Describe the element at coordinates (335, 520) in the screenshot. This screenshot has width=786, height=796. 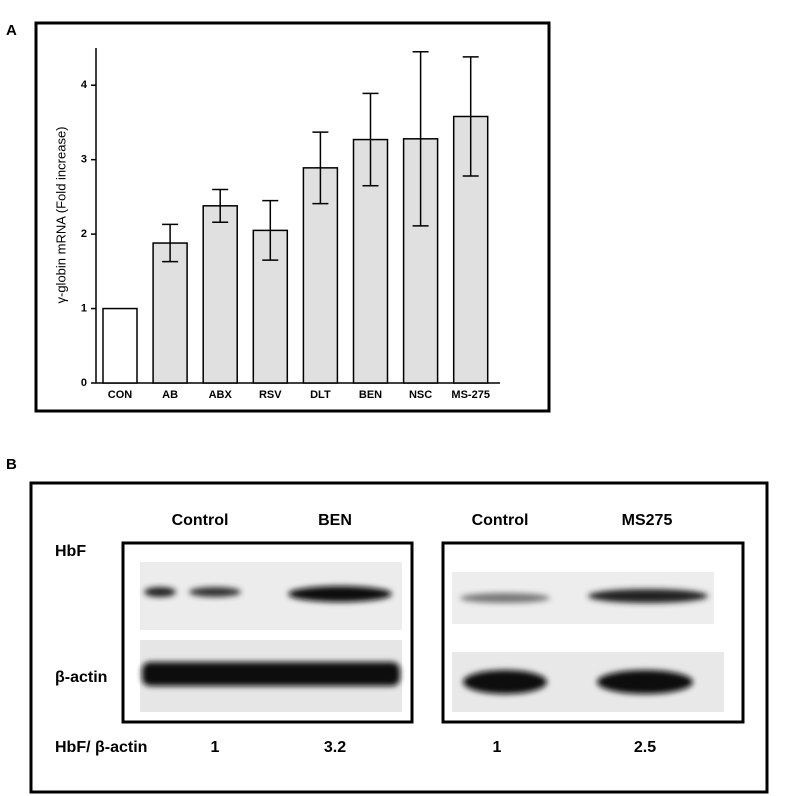
I see `column-label: BEN` at that location.